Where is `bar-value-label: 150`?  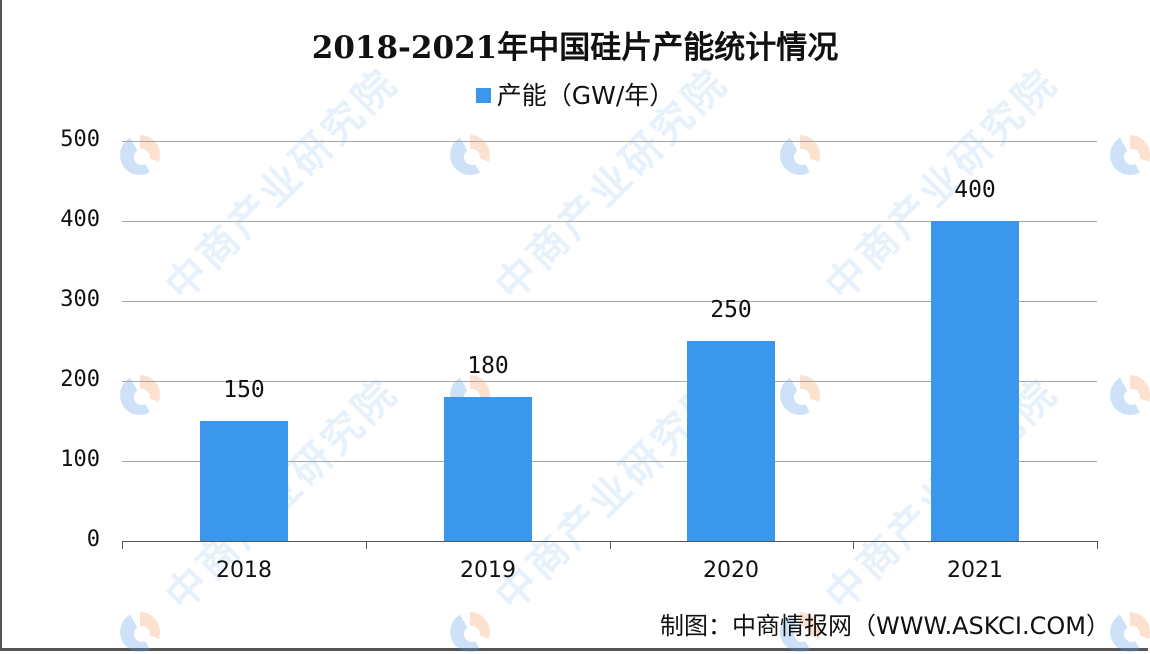 bar-value-label: 150 is located at coordinates (244, 390).